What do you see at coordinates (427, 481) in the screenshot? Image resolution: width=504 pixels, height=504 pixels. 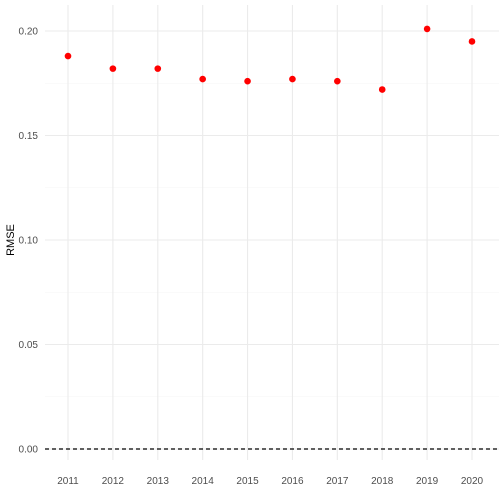 I see `x-tick-label: 2019` at bounding box center [427, 481].